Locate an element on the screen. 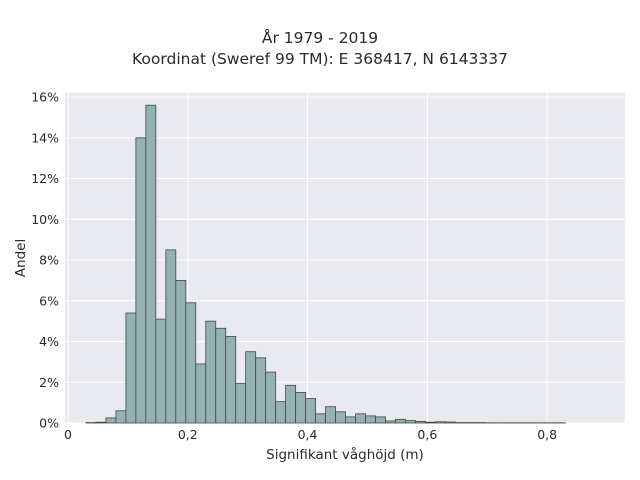  y-tick-label: 0% is located at coordinates (49, 423).